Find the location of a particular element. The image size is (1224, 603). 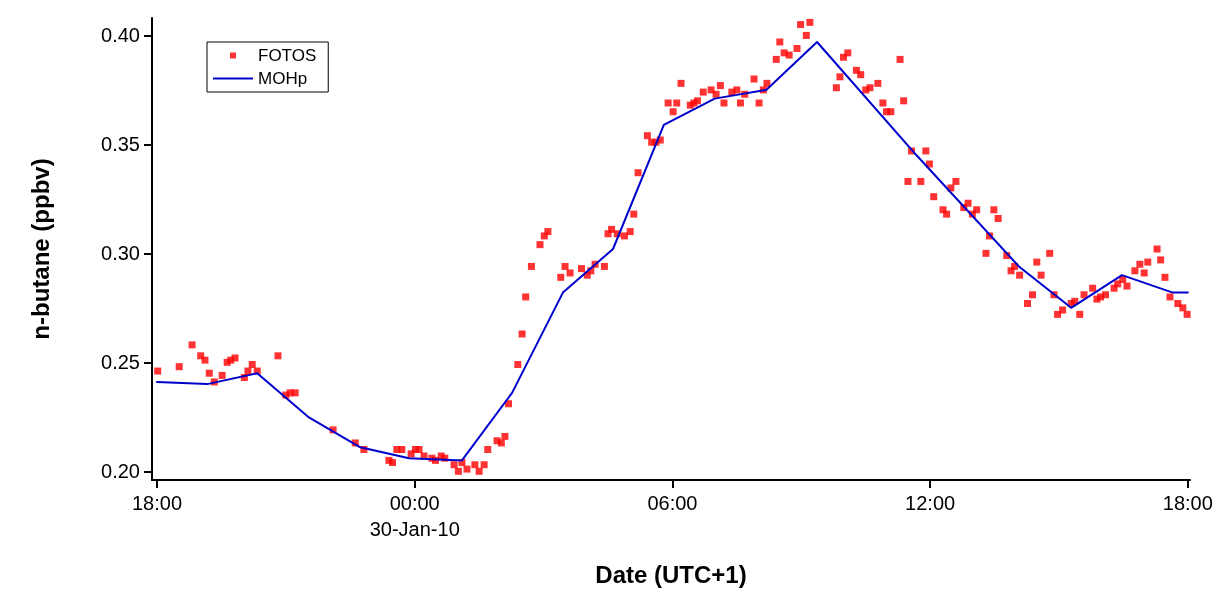

y-axis-title: n-butane (ppbv) is located at coordinates (40, 249).